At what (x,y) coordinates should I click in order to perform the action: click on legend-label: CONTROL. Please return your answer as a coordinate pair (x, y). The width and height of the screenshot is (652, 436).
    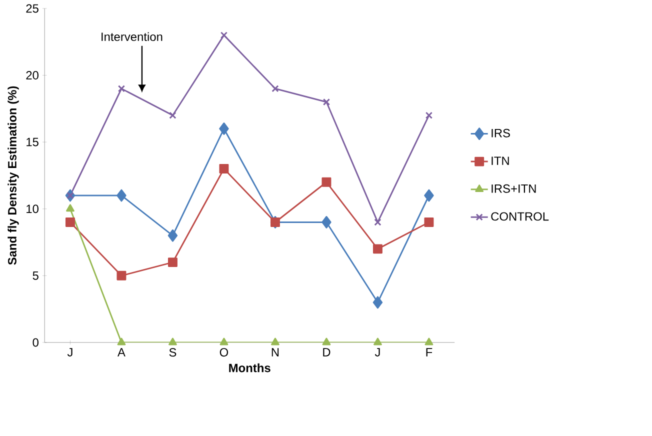
    Looking at the image, I should click on (520, 216).